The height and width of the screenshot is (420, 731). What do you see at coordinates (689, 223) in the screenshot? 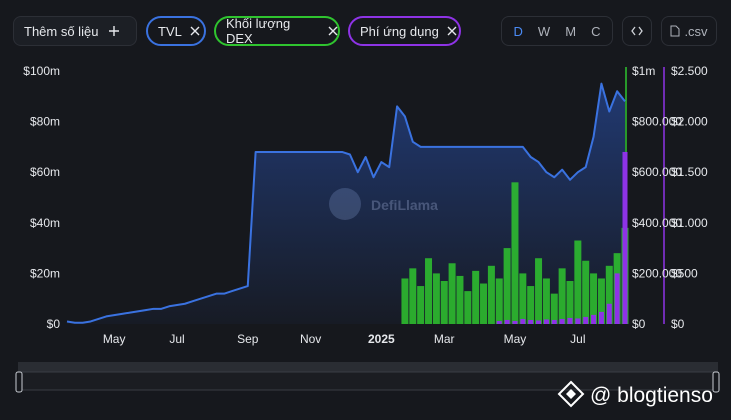
I see `y3-tick-label: $1.000` at bounding box center [689, 223].